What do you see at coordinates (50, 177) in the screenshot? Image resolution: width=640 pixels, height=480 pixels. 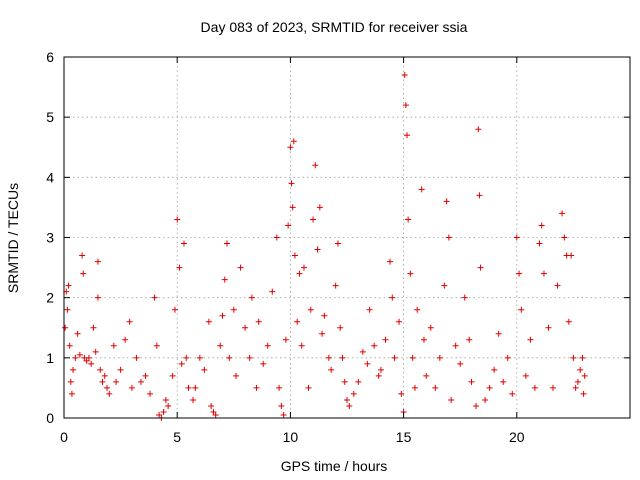 I see `y-tick-label: 4` at bounding box center [50, 177].